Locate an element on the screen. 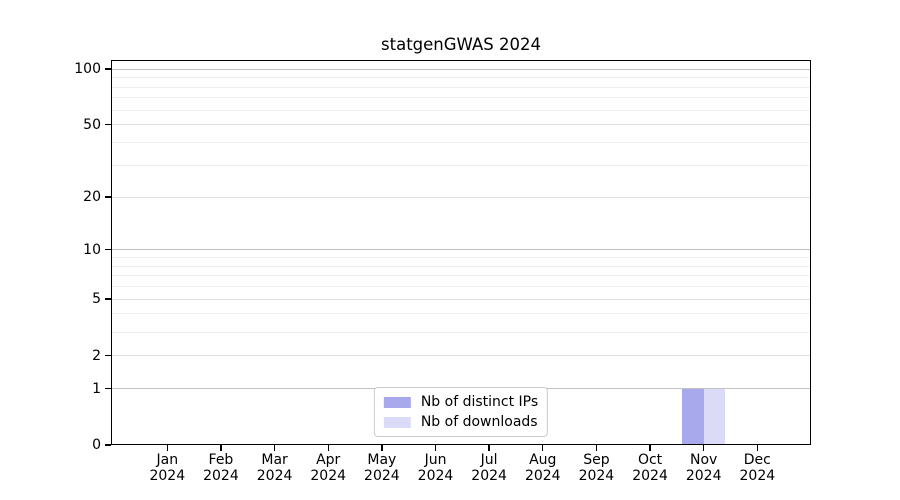  y-tick-label: 2 is located at coordinates (96, 355).